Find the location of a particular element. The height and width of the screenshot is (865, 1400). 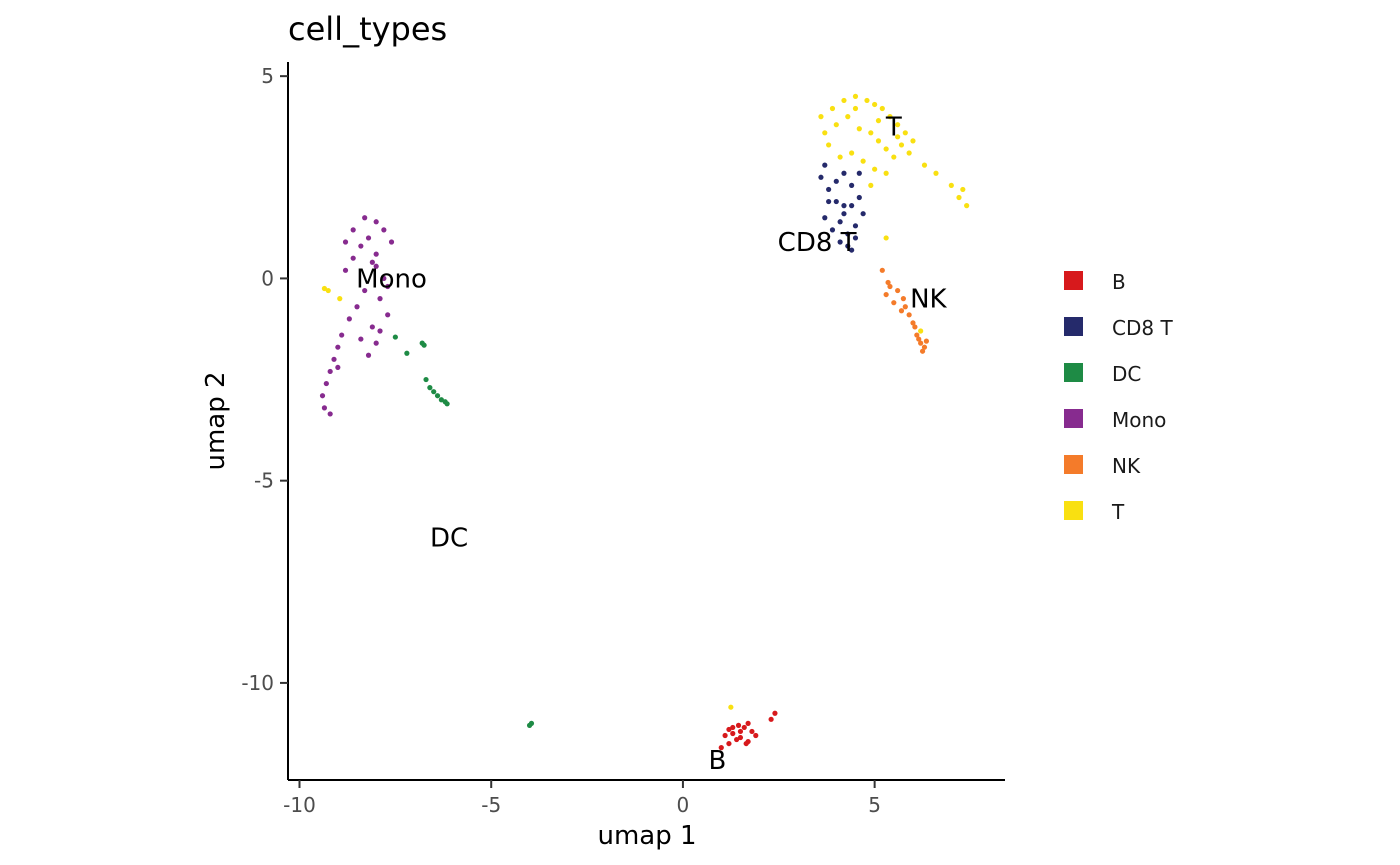

series-nk is located at coordinates (904, 310).